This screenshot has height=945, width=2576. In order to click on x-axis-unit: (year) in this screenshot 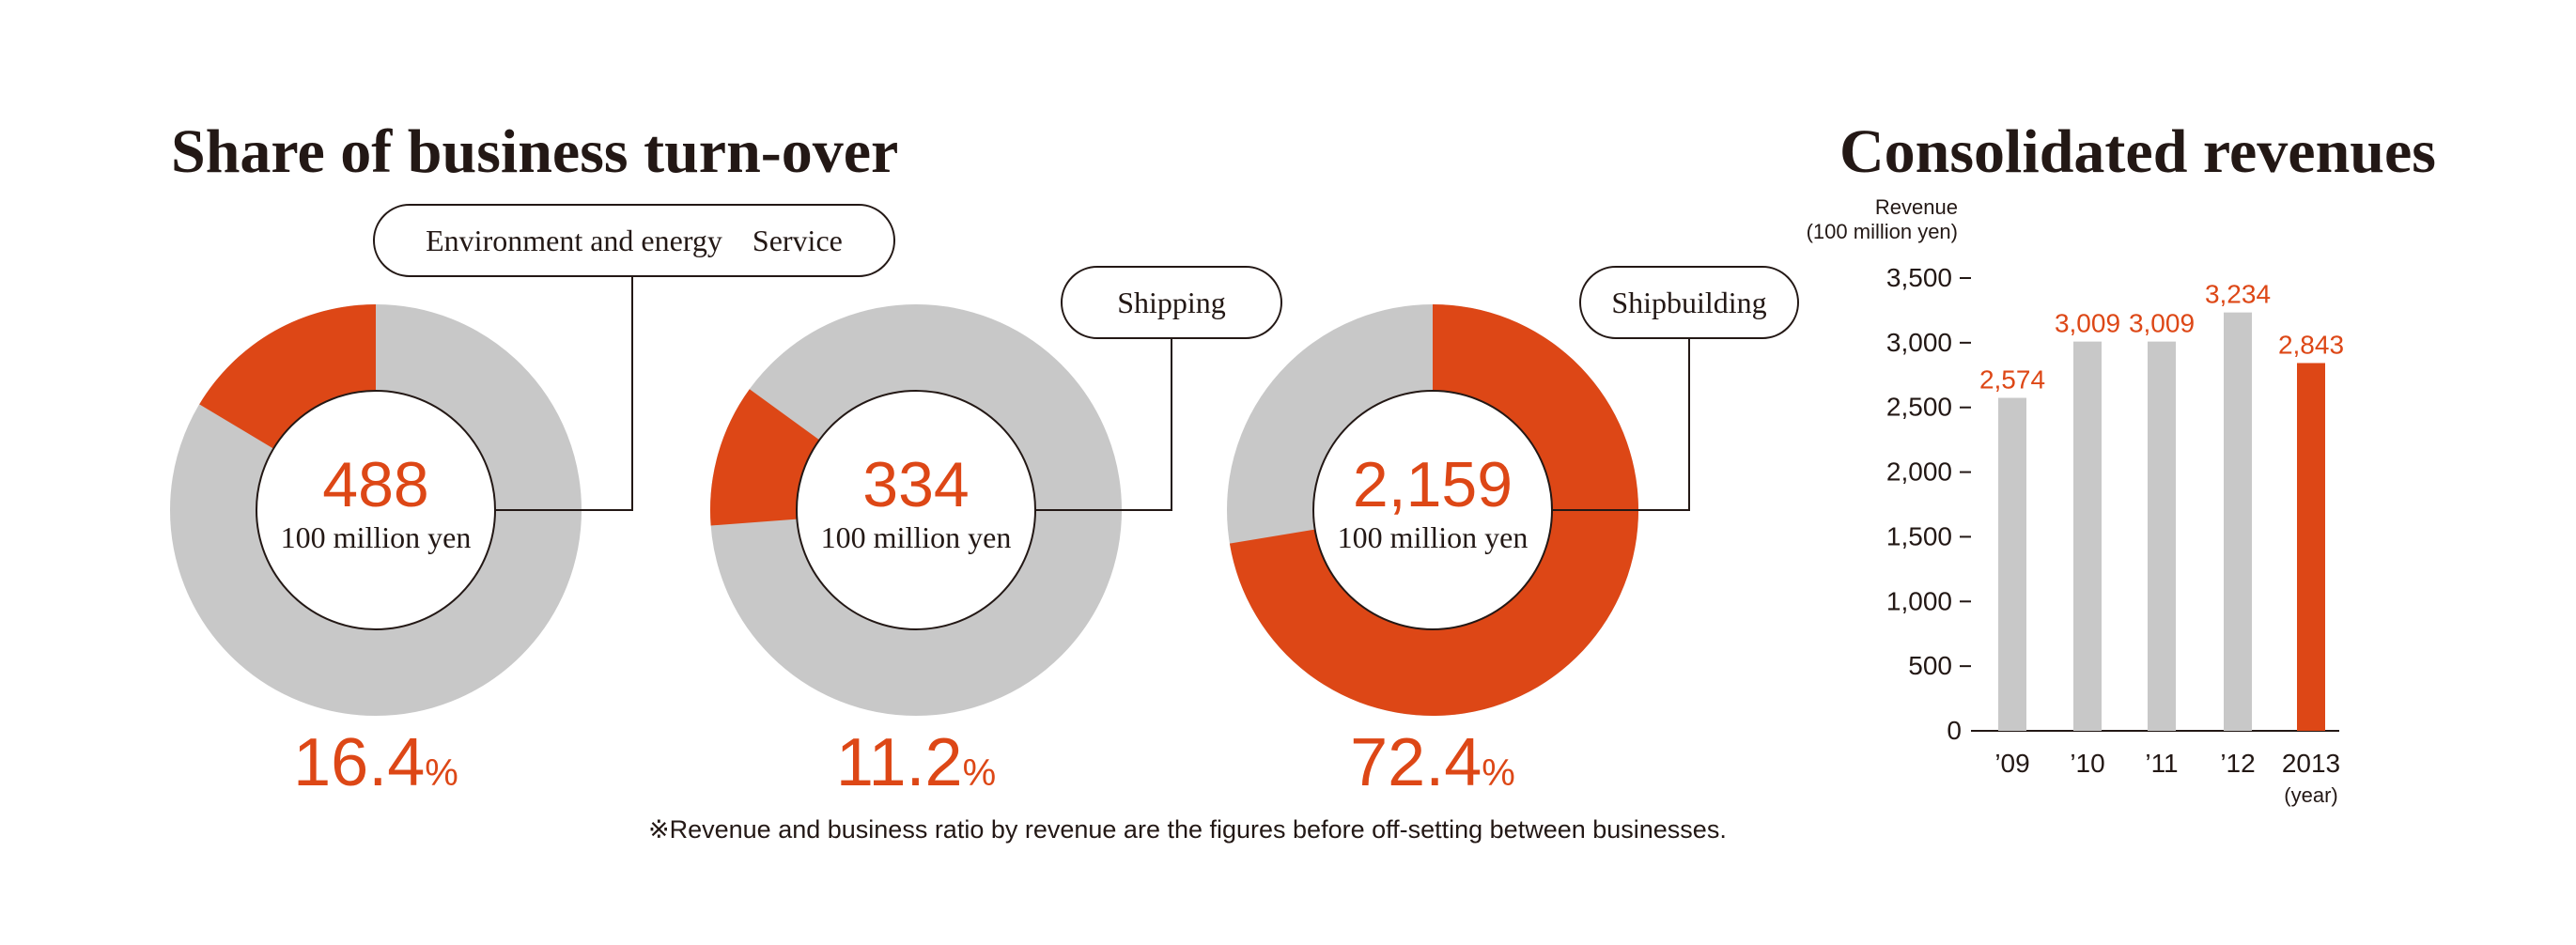, I will do `click(2310, 795)`.